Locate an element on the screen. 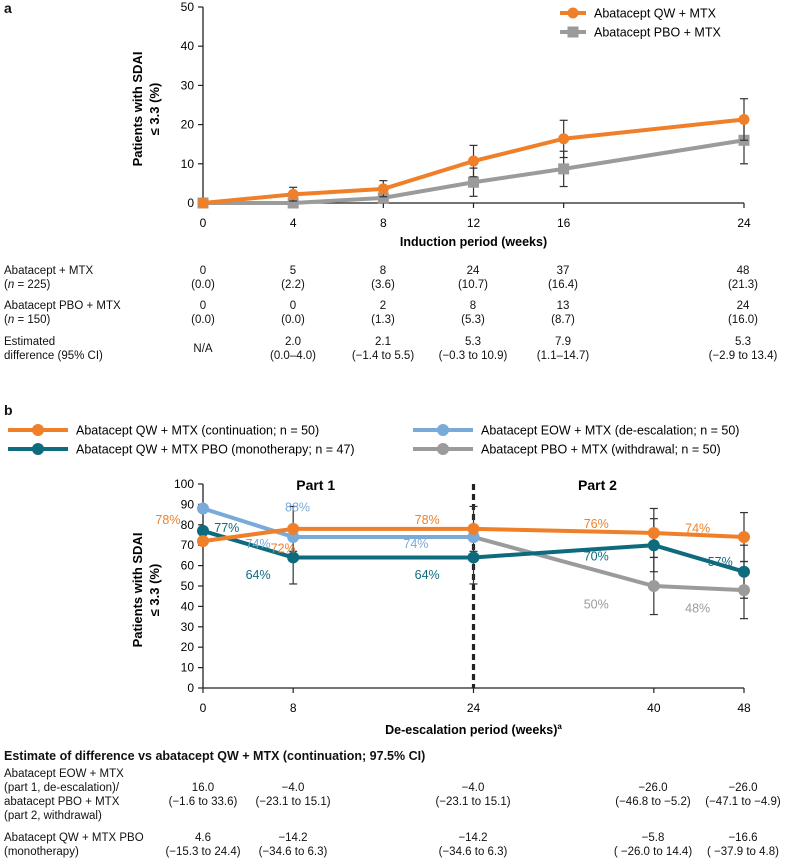  a-y-axis-label: Patients with SDAI ≤ 3.3 (%) is located at coordinates (146, 109).